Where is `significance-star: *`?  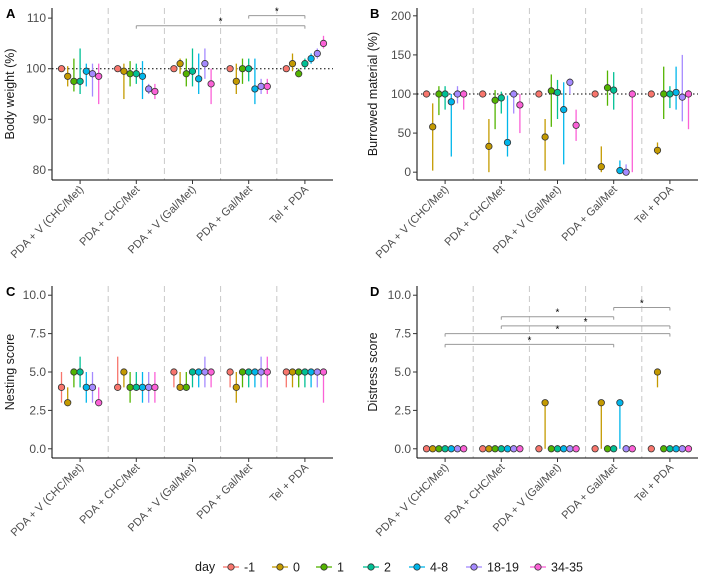
significance-star: * is located at coordinates (586, 322).